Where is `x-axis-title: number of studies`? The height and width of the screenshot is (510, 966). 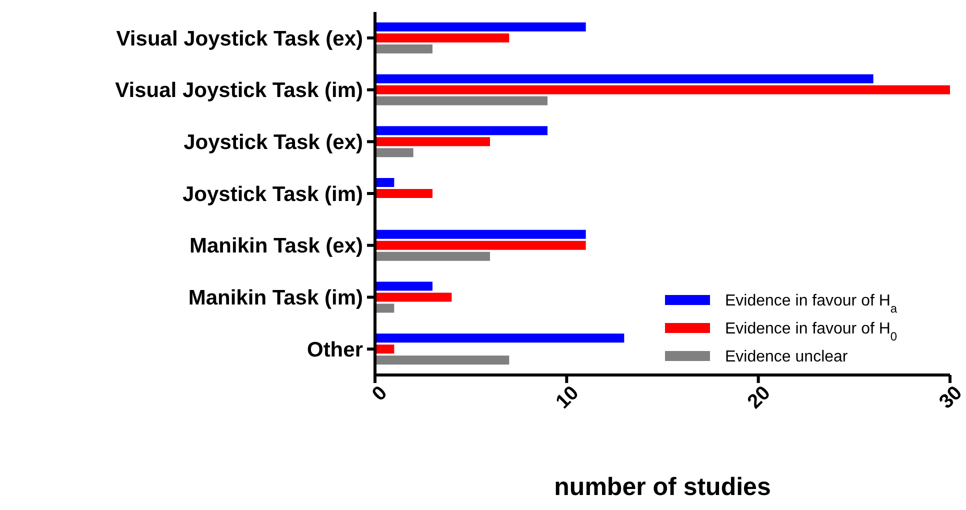 x-axis-title: number of studies is located at coordinates (662, 487).